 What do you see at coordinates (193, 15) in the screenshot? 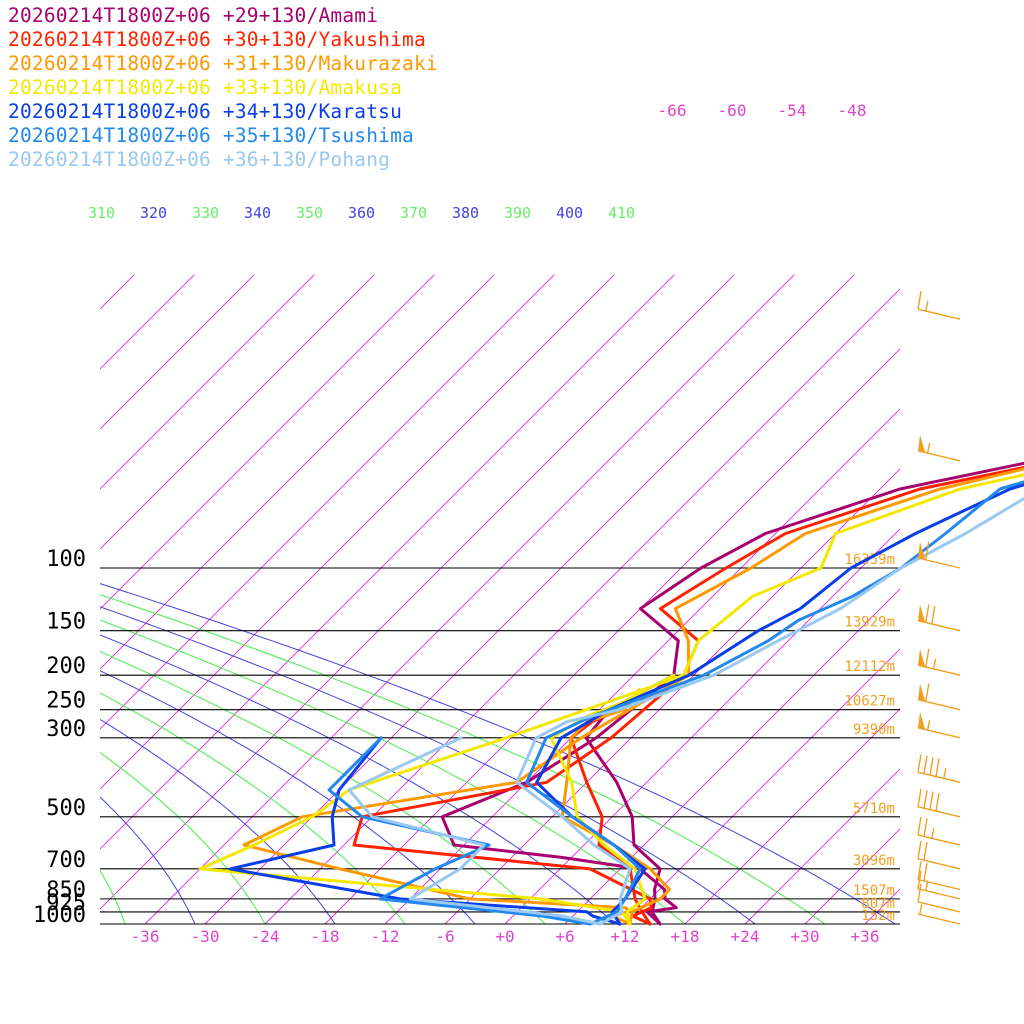
I see `legend-entry: 20260214T1800Z+06 +29+130/Amami` at bounding box center [193, 15].